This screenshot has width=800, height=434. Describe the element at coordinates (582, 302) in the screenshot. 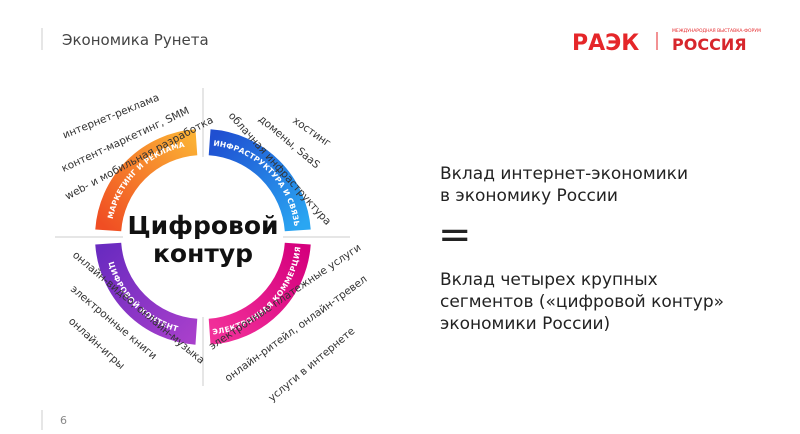

I see `statement-line: сегментов («цифровой контур»` at that location.